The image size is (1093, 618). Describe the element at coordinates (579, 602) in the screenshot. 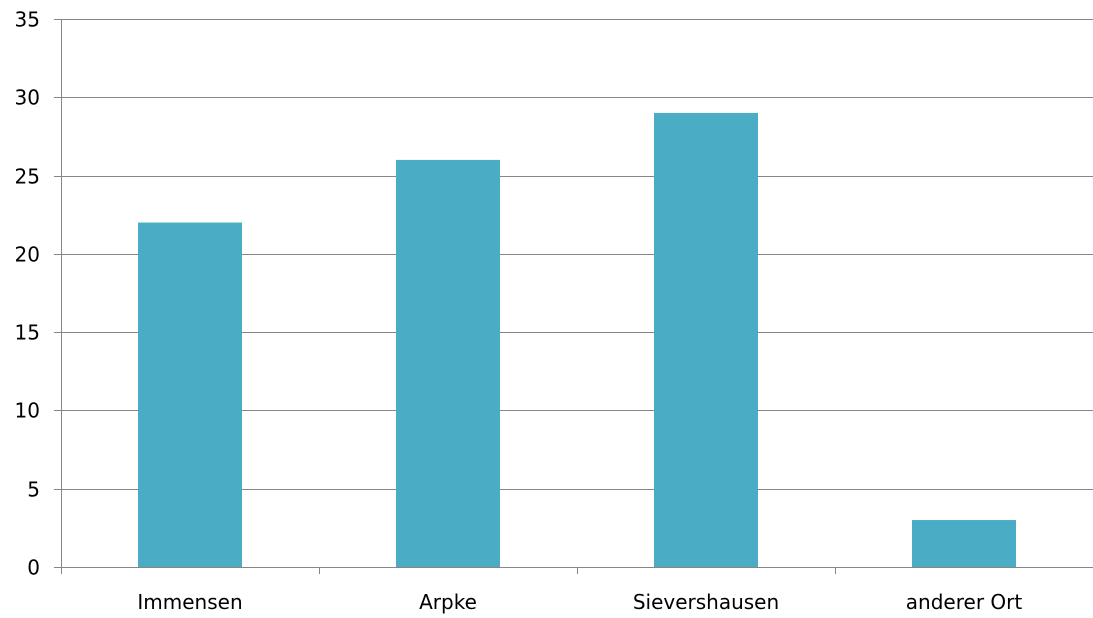

I see `x-tick-labels: Immensen Arpke Sievershausen anderer Ort` at that location.